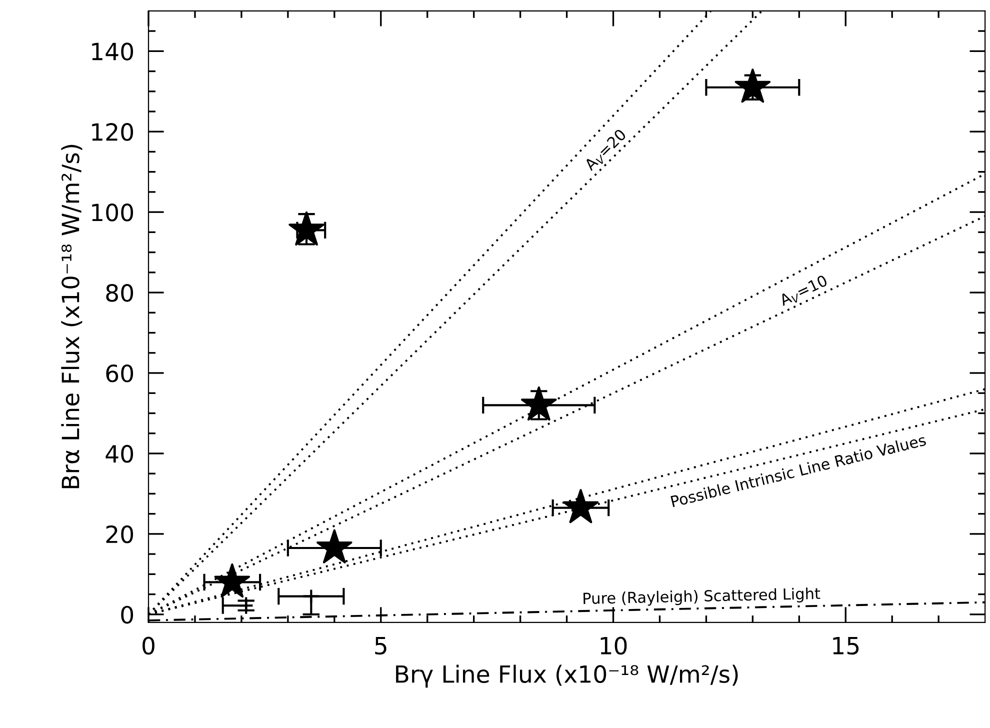 The width and height of the screenshot is (990, 728). Describe the element at coordinates (605, 150) in the screenshot. I see `annotation: A$_{V}$=20` at that location.